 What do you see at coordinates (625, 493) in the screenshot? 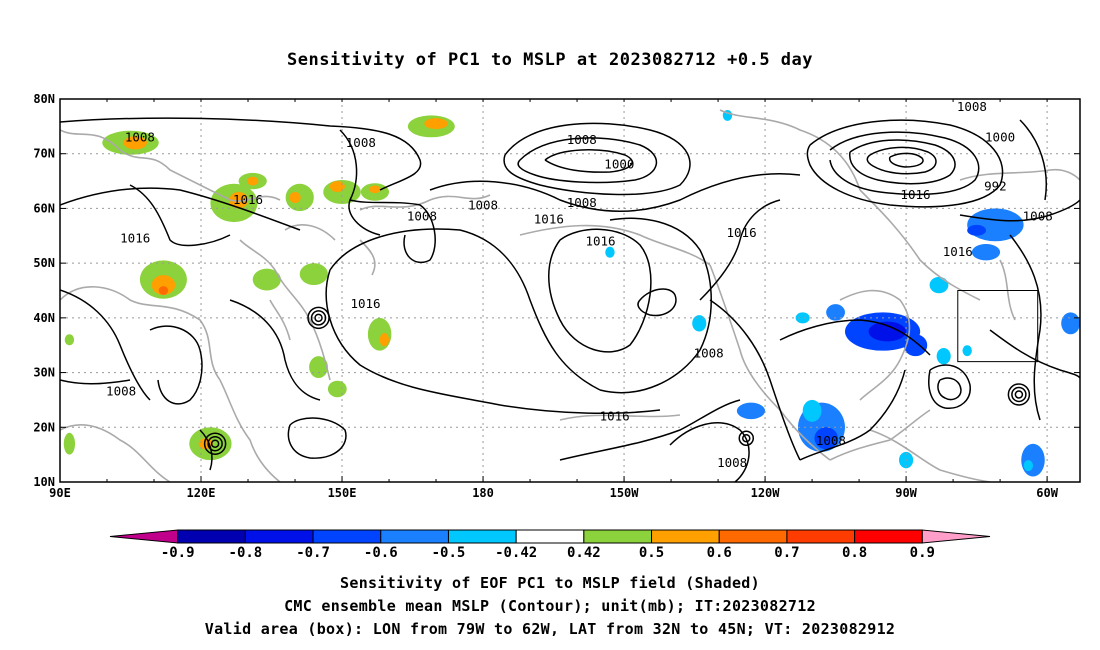
I see `lon-label: 150W` at bounding box center [625, 493].